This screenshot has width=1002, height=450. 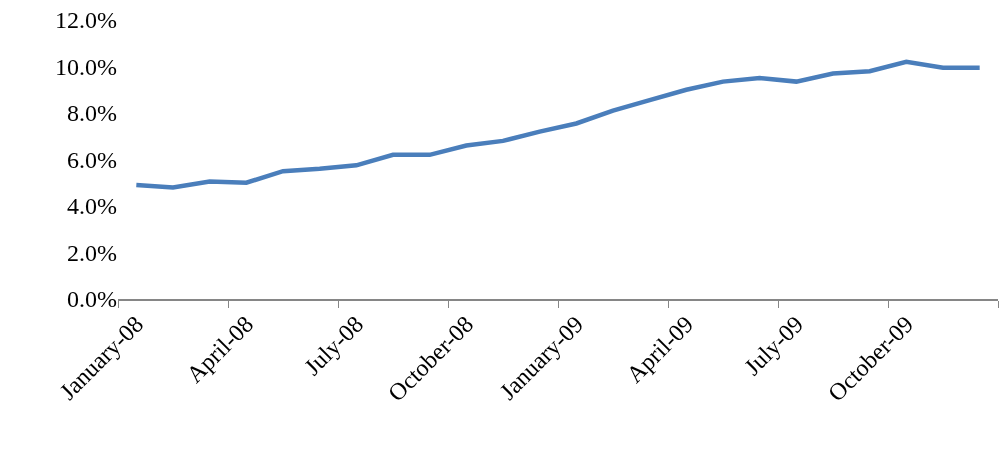 What do you see at coordinates (92, 299) in the screenshot?
I see `y-tick-label: 0.0%` at bounding box center [92, 299].